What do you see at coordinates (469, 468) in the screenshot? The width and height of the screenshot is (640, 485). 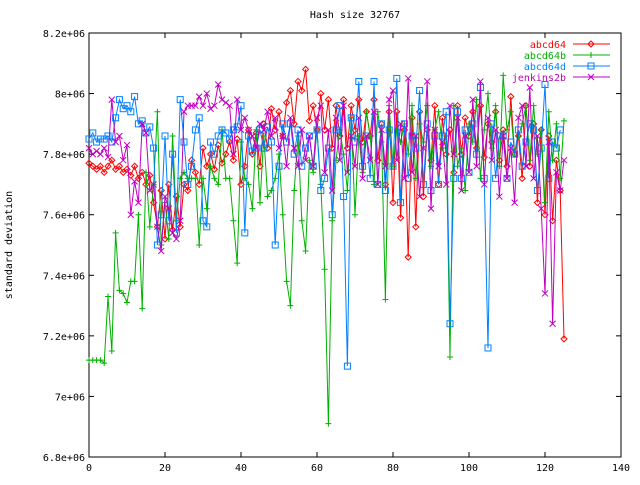 I see `x-tick-label: 100` at bounding box center [469, 468].